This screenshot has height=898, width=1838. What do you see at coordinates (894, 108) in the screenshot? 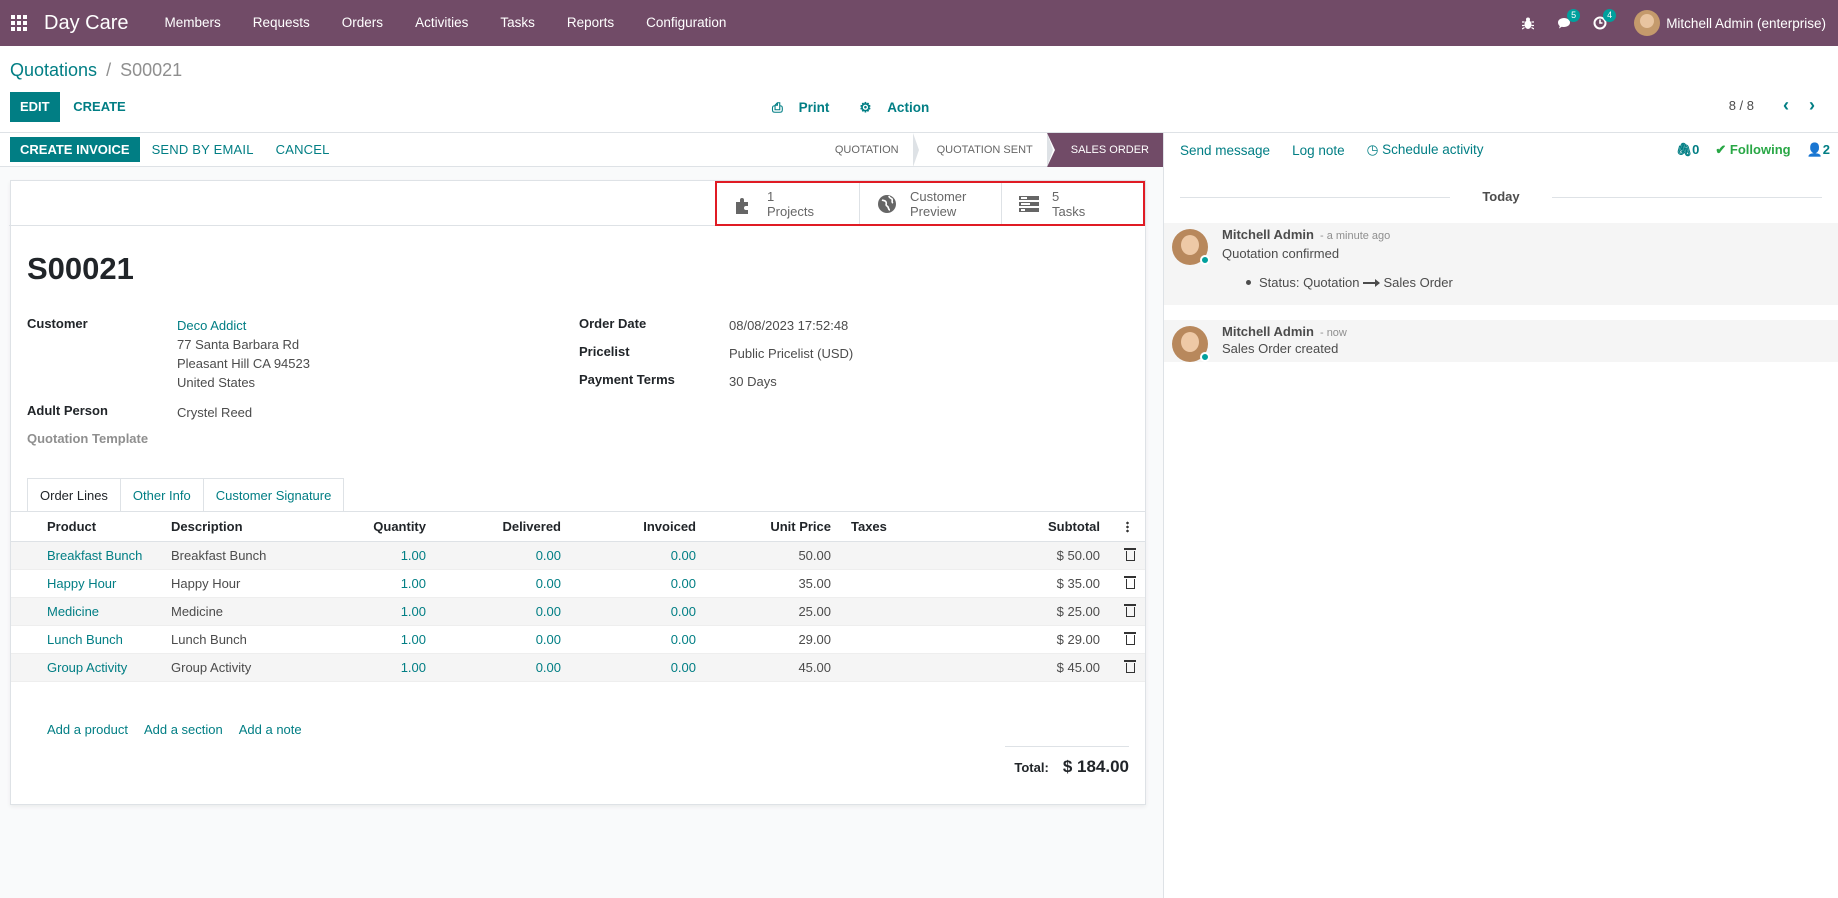
I see `action-menu: ⚙ Action` at bounding box center [894, 108].